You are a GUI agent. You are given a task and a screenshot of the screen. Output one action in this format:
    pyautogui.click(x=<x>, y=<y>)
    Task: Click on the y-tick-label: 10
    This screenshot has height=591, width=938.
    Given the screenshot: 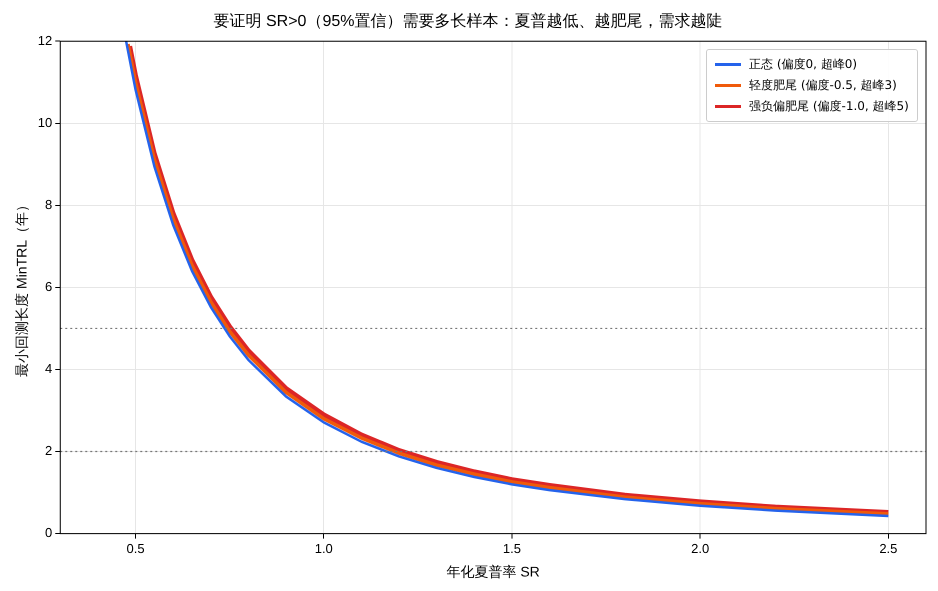 What is the action you would take?
    pyautogui.click(x=45, y=122)
    